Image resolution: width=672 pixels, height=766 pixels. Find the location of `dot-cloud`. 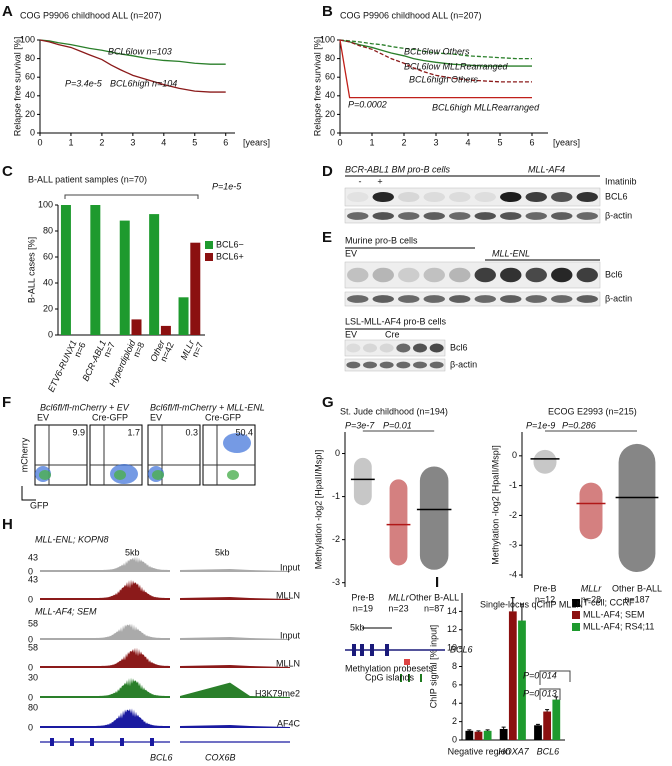

dot-cloud is located at coordinates (398, 522).